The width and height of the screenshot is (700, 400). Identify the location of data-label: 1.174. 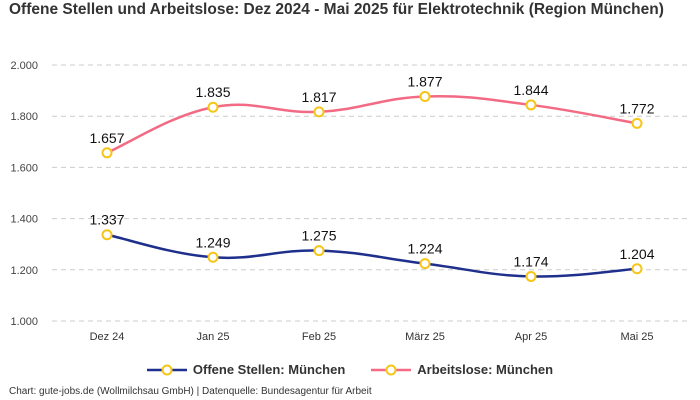
(530, 261).